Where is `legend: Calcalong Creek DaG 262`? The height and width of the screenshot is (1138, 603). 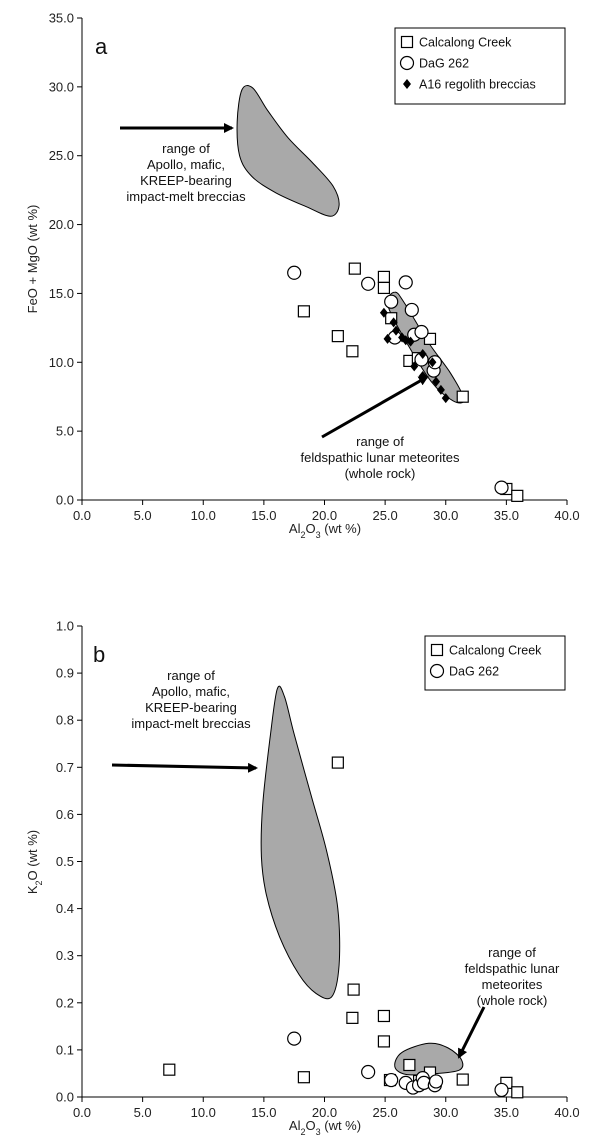 legend: Calcalong Creek DaG 262 is located at coordinates (495, 663).